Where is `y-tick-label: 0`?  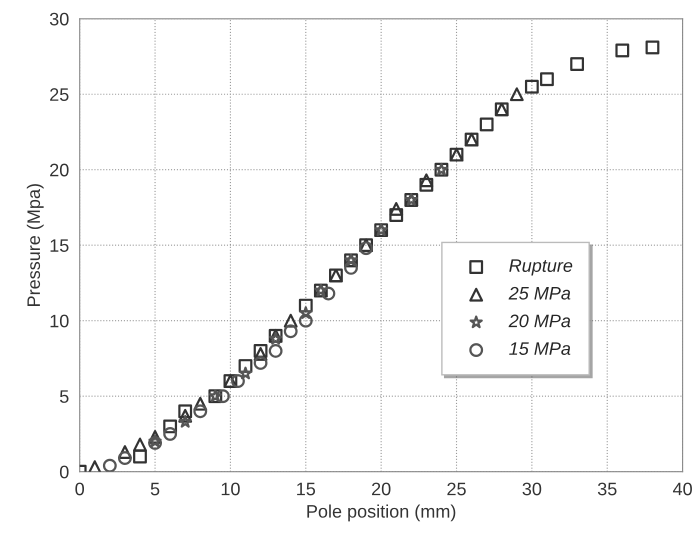
y-tick-label: 0 is located at coordinates (64, 472).